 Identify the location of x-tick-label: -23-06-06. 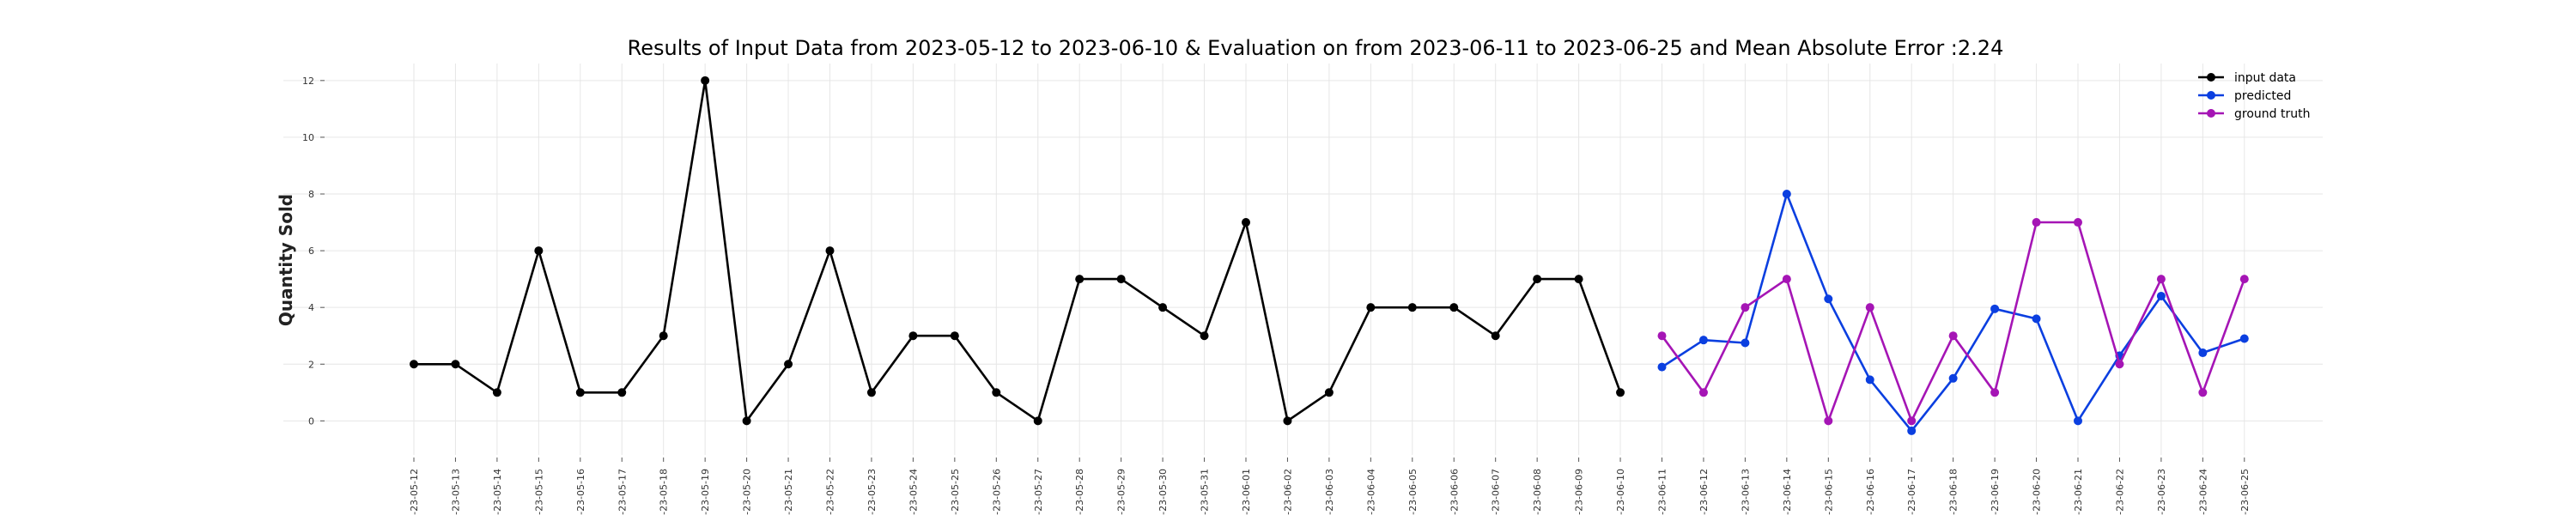
(1455, 492).